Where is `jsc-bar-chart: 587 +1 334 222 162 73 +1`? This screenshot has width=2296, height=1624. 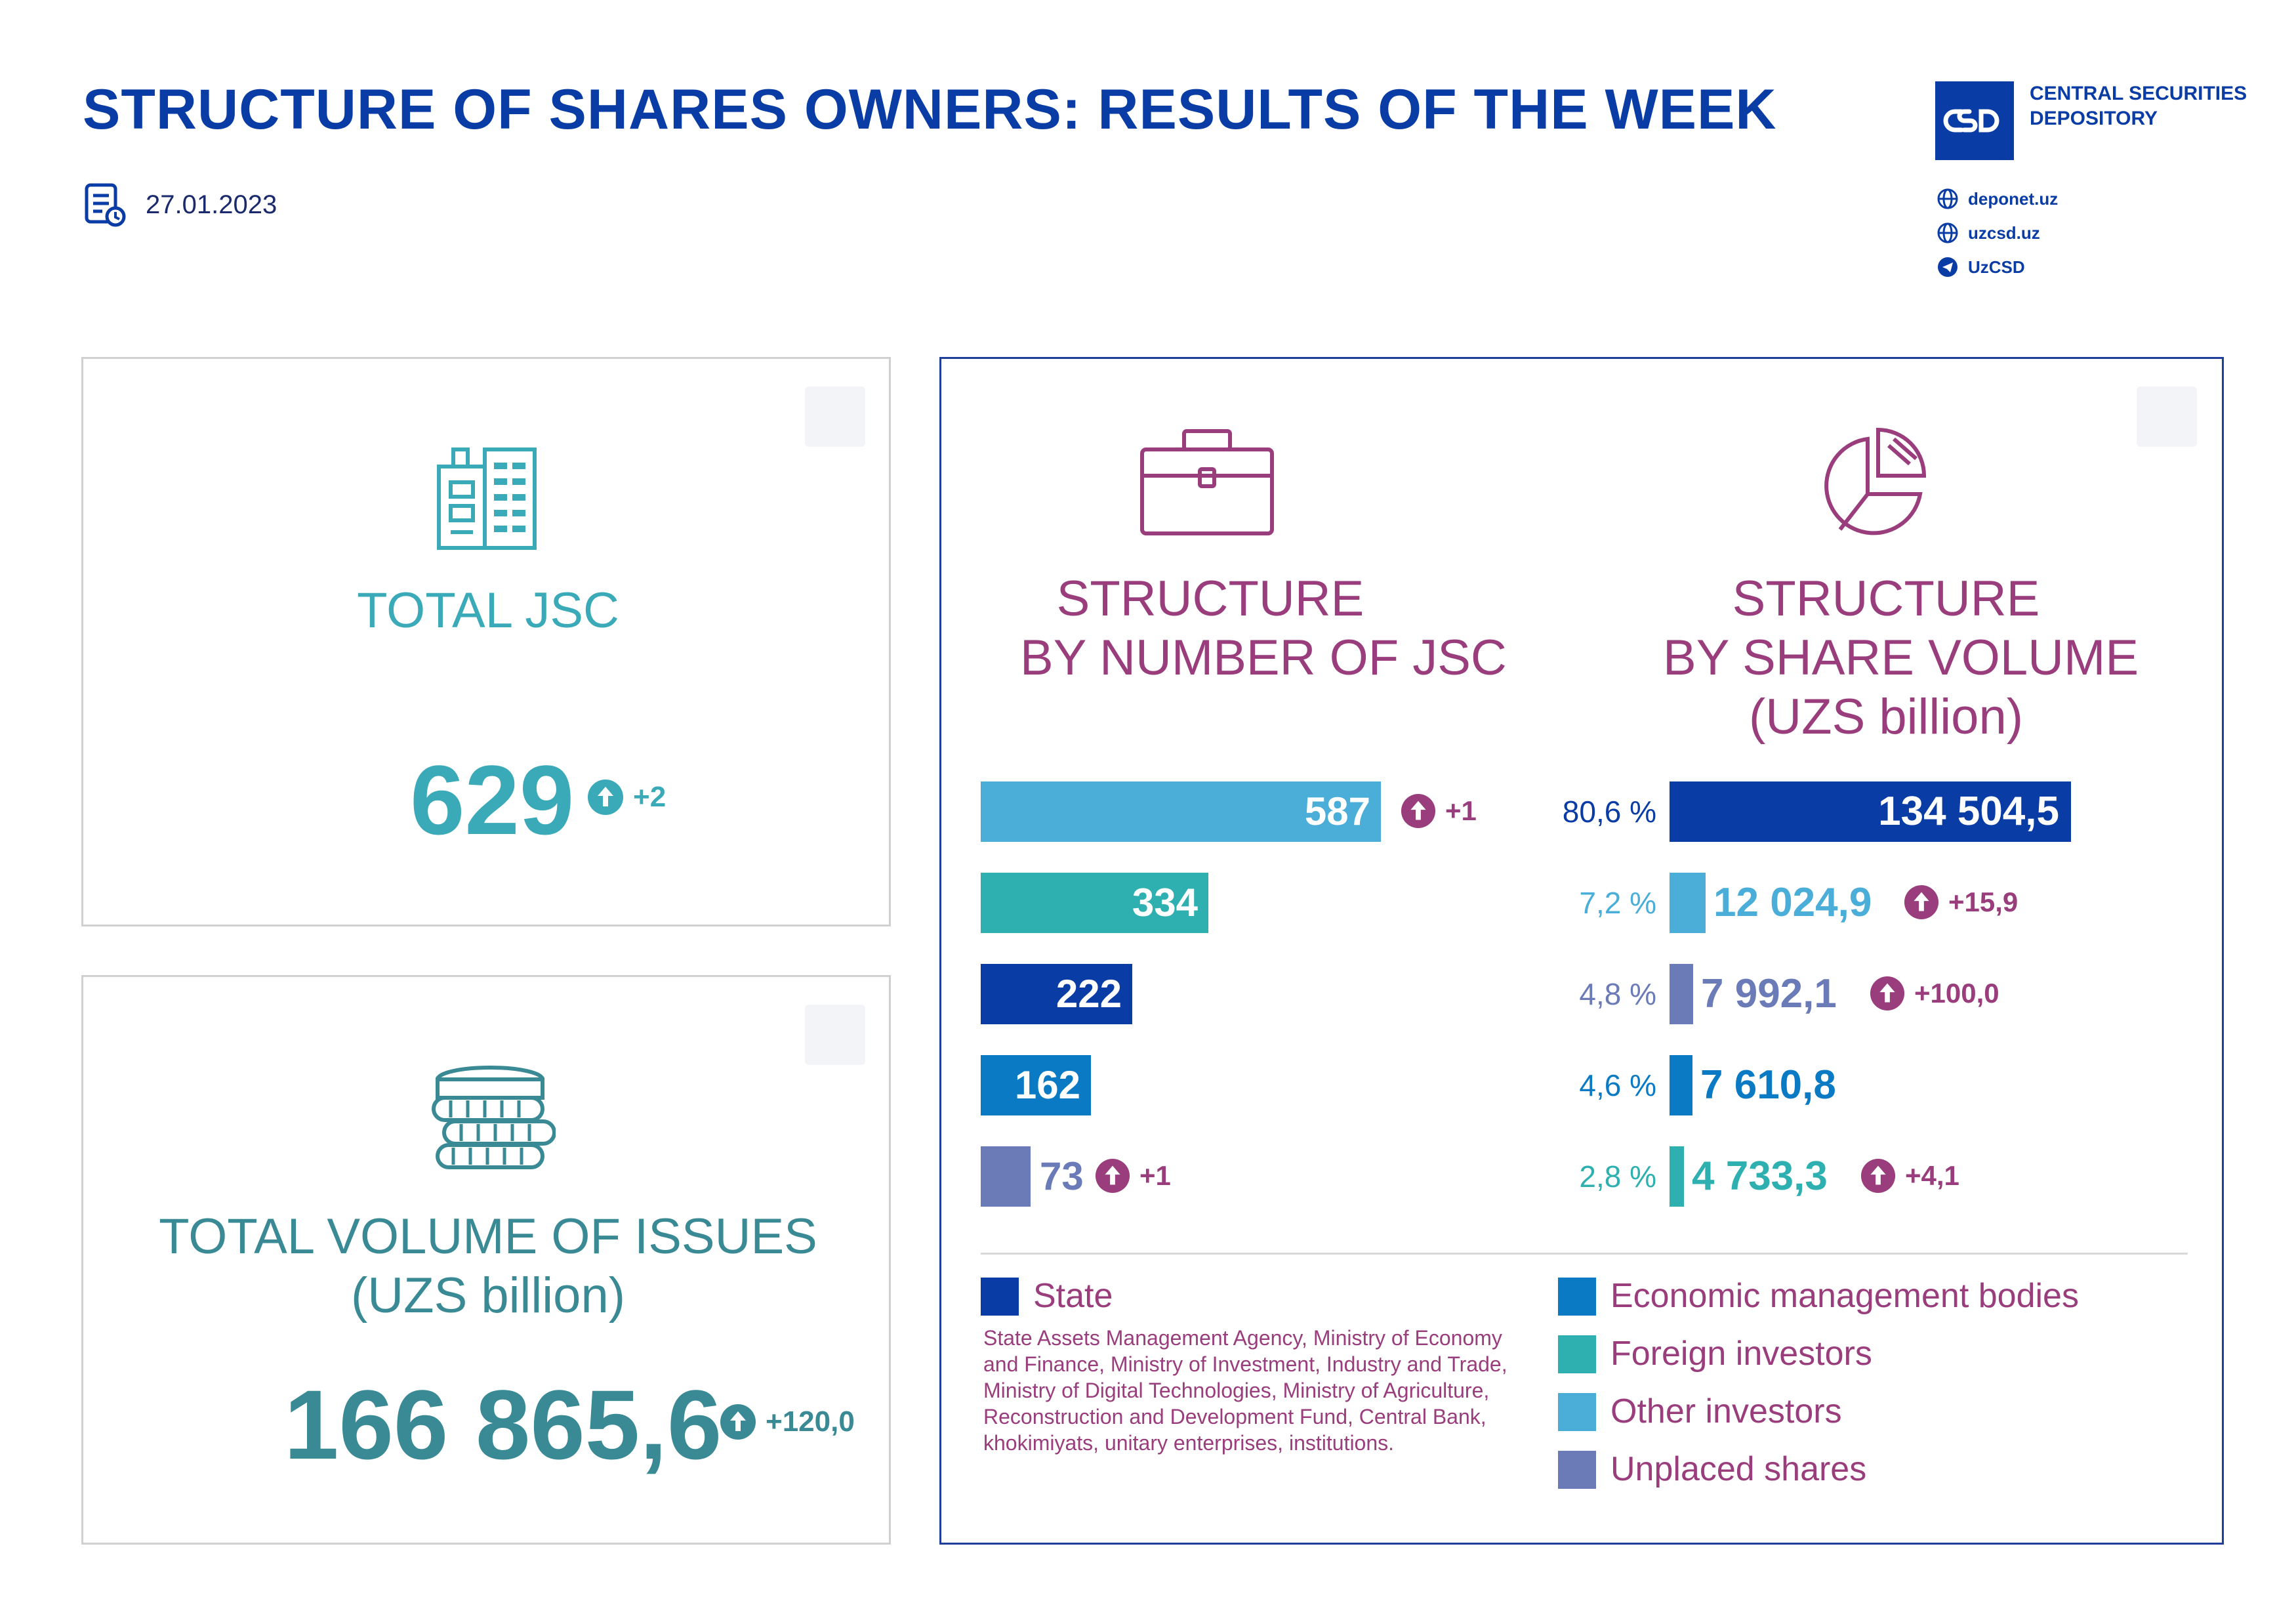 jsc-bar-chart: 587 +1 334 222 162 73 +1 is located at coordinates (1276, 994).